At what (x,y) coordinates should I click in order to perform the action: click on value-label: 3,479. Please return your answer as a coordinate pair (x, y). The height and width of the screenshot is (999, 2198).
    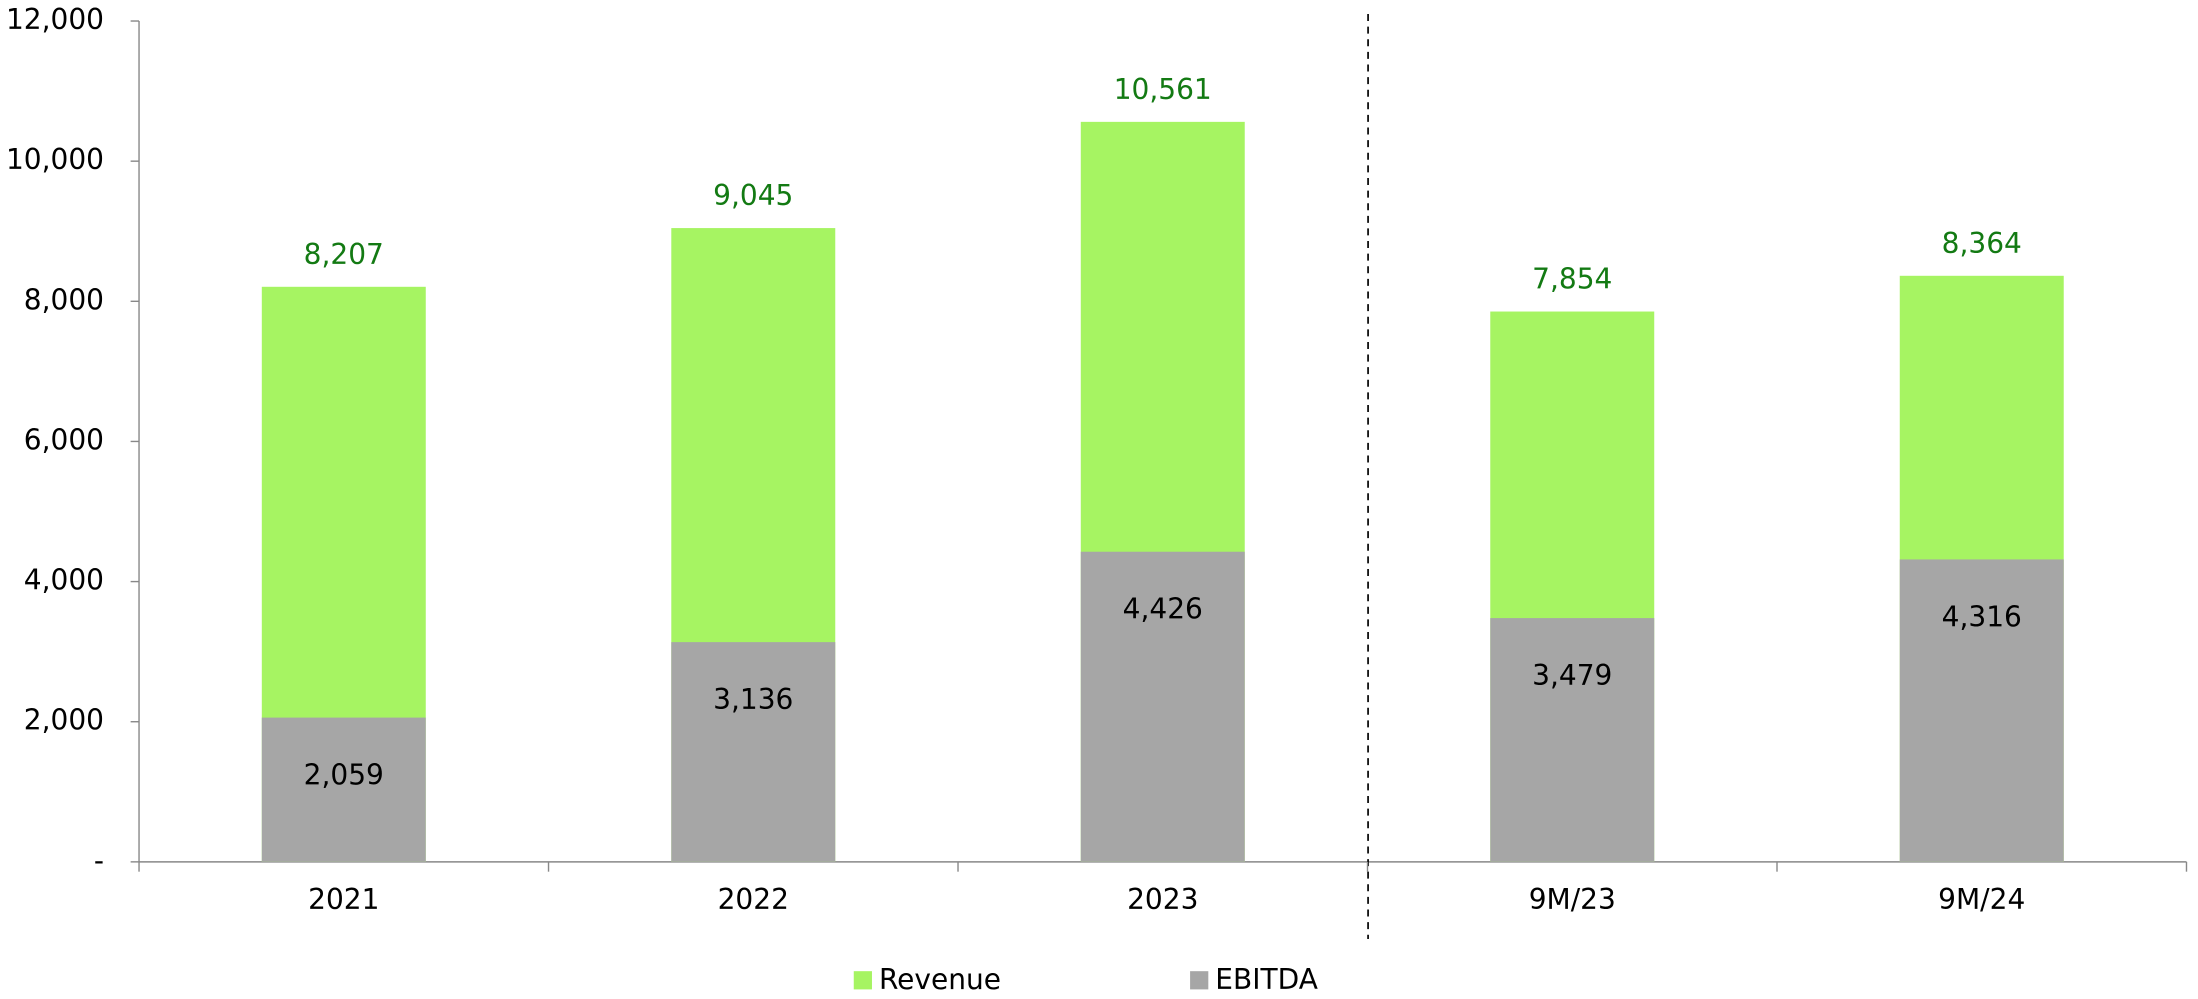
    Looking at the image, I should click on (1572, 675).